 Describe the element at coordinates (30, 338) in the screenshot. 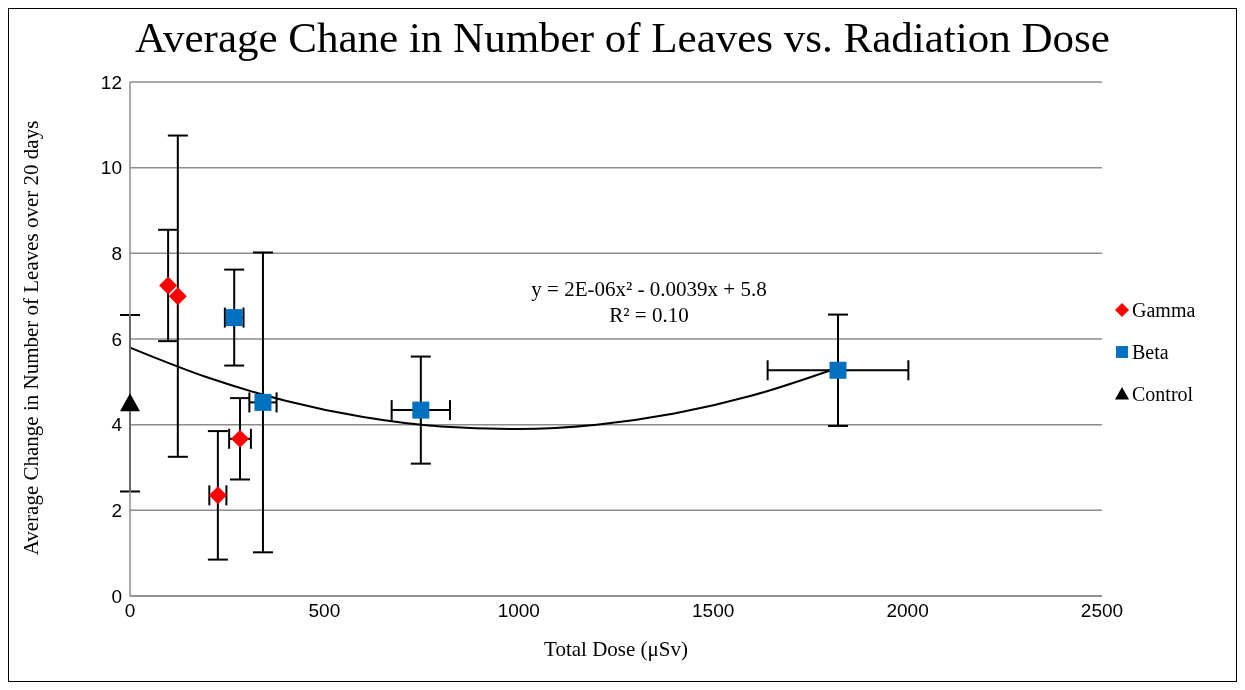

I see `y-axis-title: Average Change in Number of Leaves over 20 days` at that location.